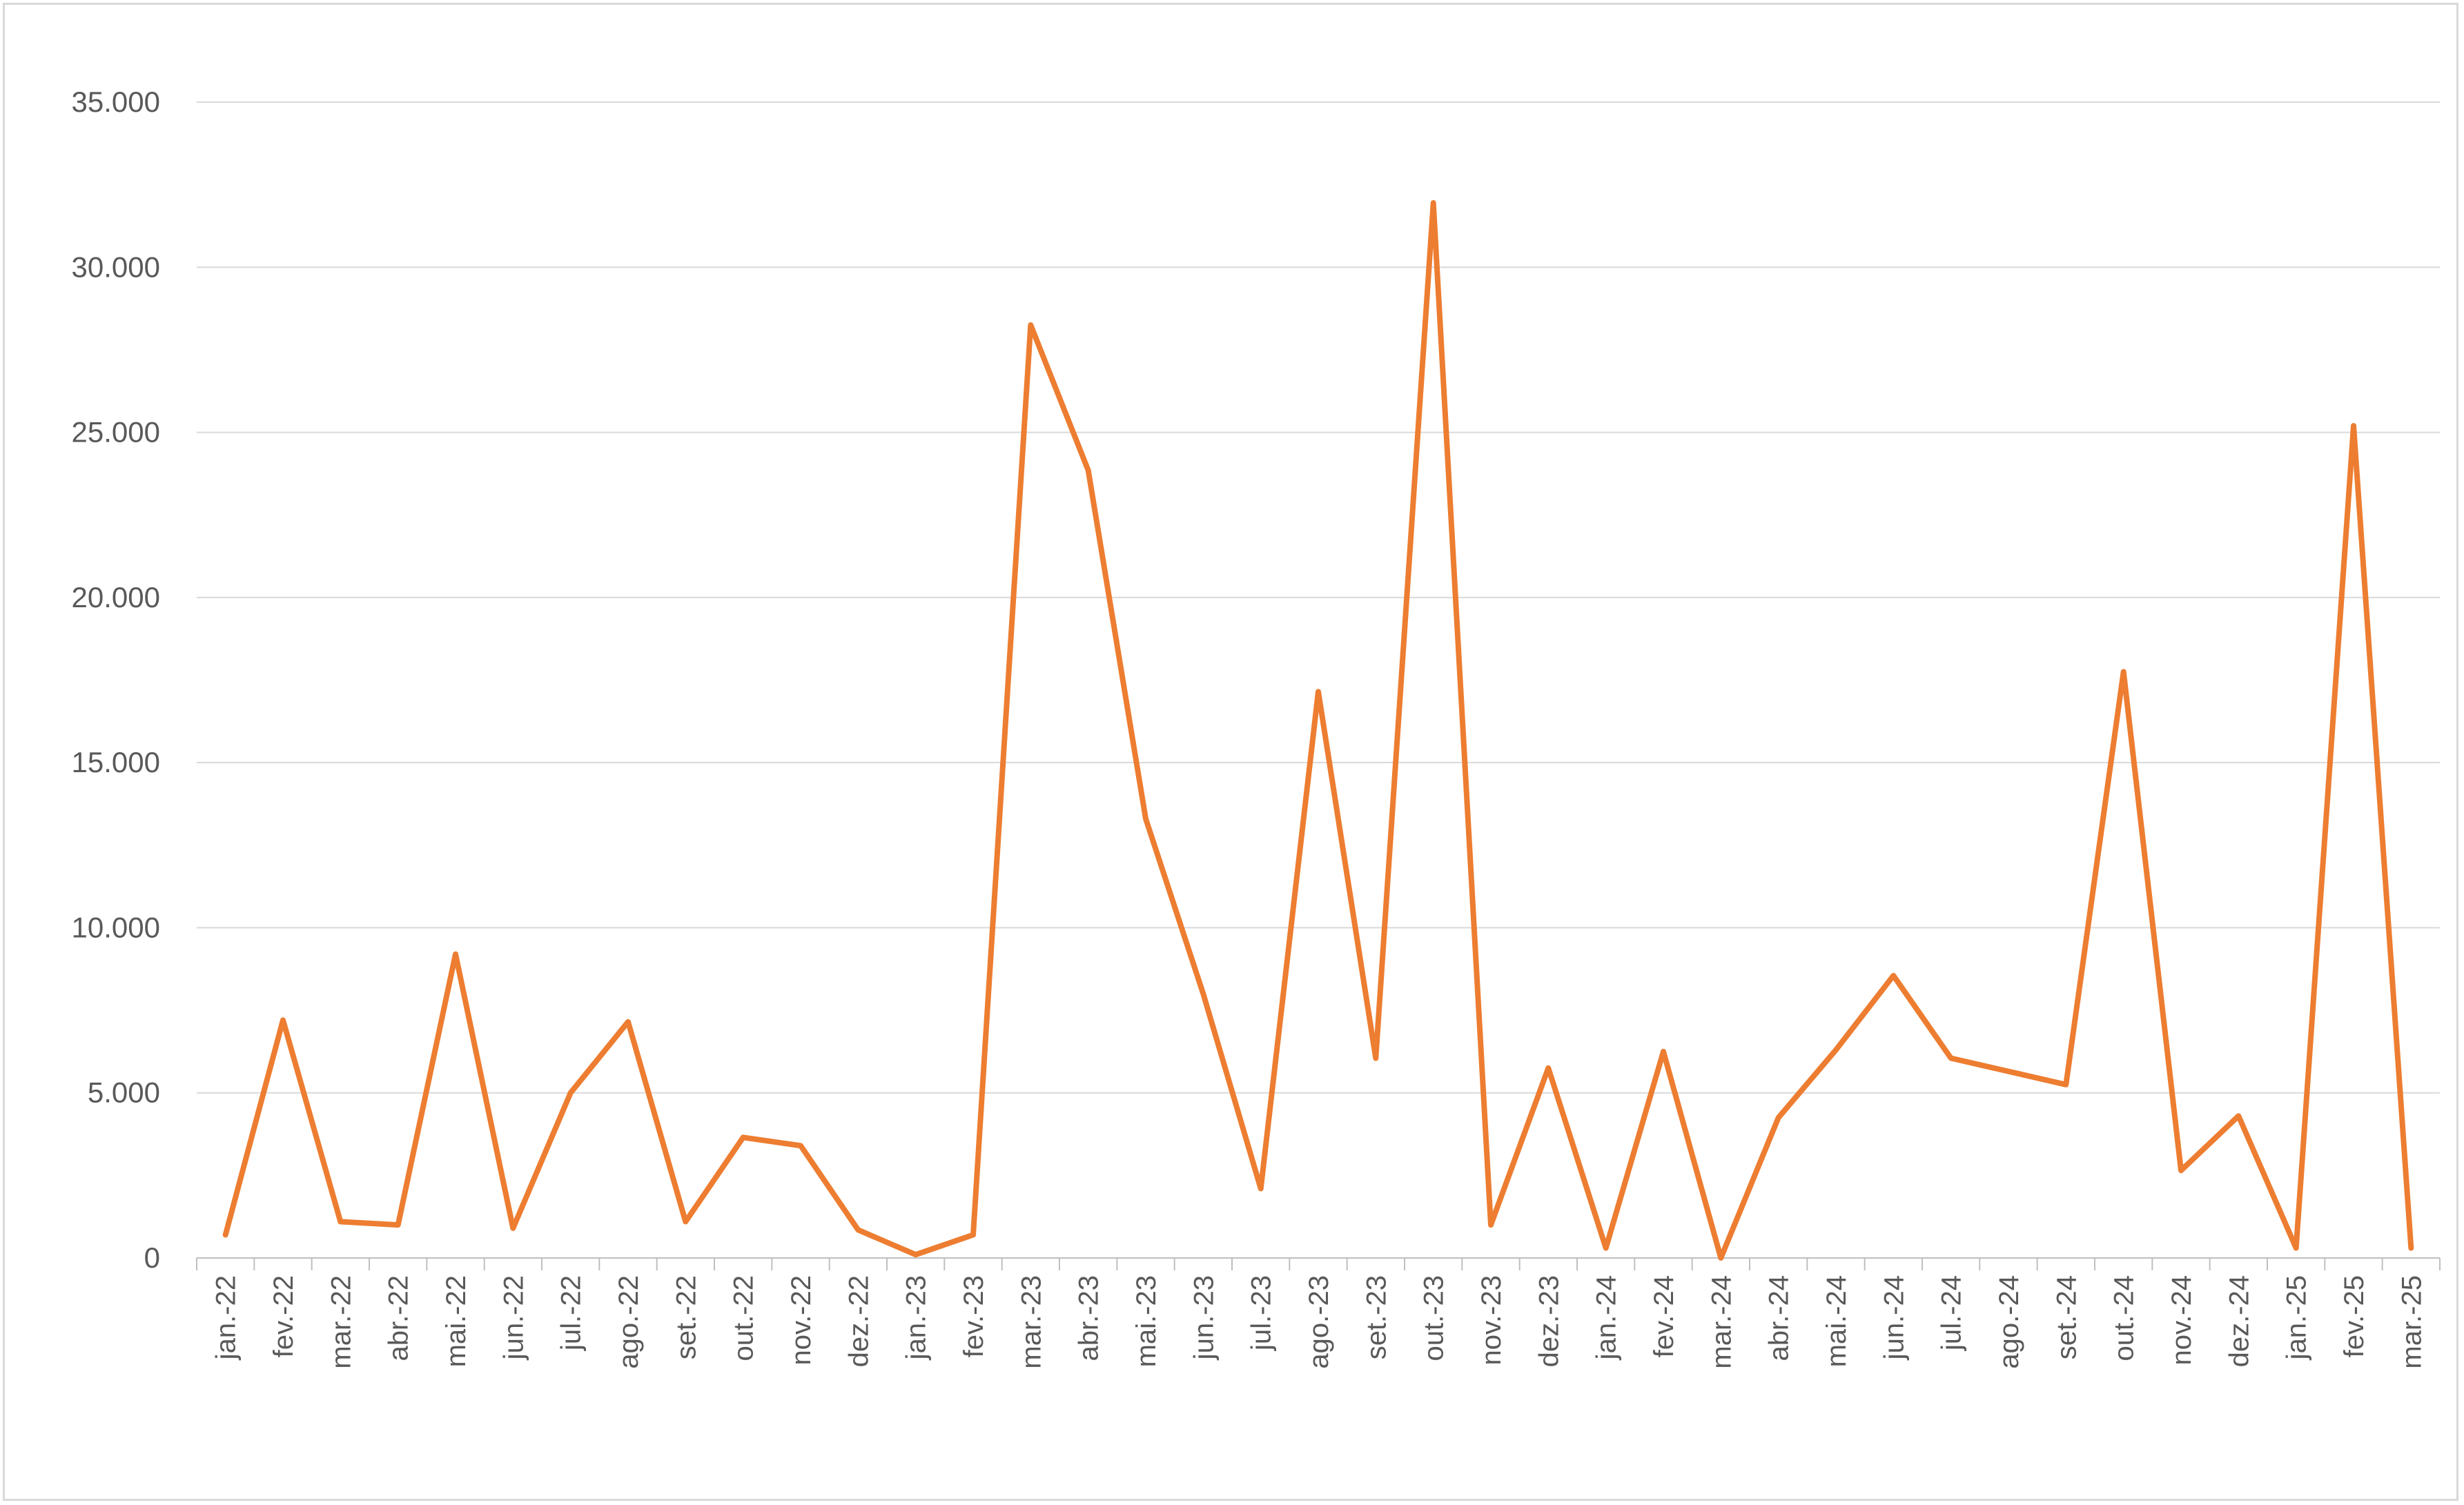  What do you see at coordinates (1318, 1263) in the screenshot?
I see `x-axis` at bounding box center [1318, 1263].